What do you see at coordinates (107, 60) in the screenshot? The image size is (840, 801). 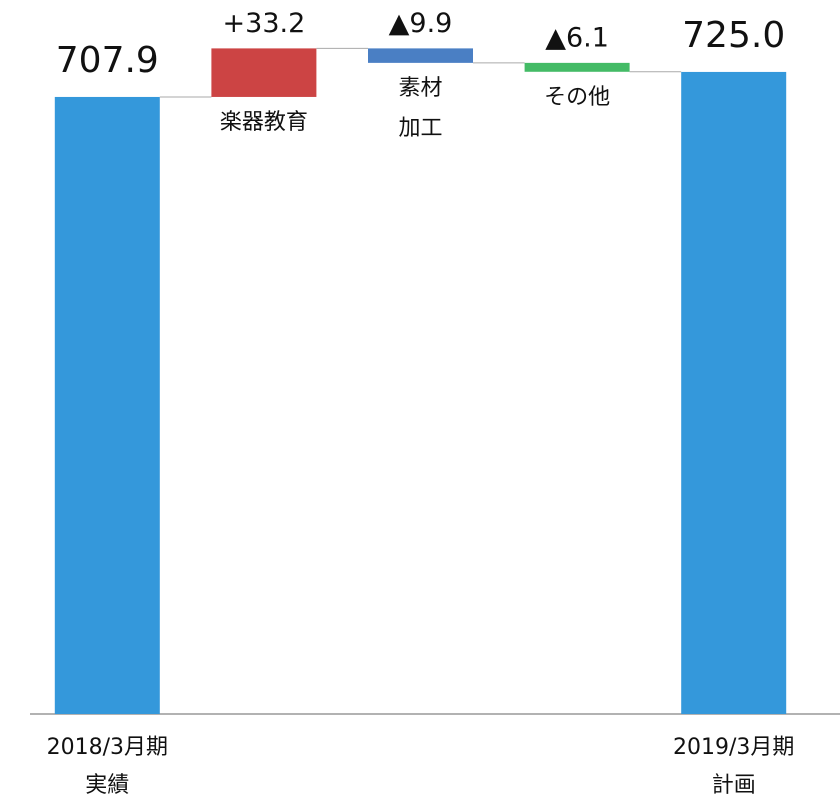 I see `value-label: 707.9` at bounding box center [107, 60].